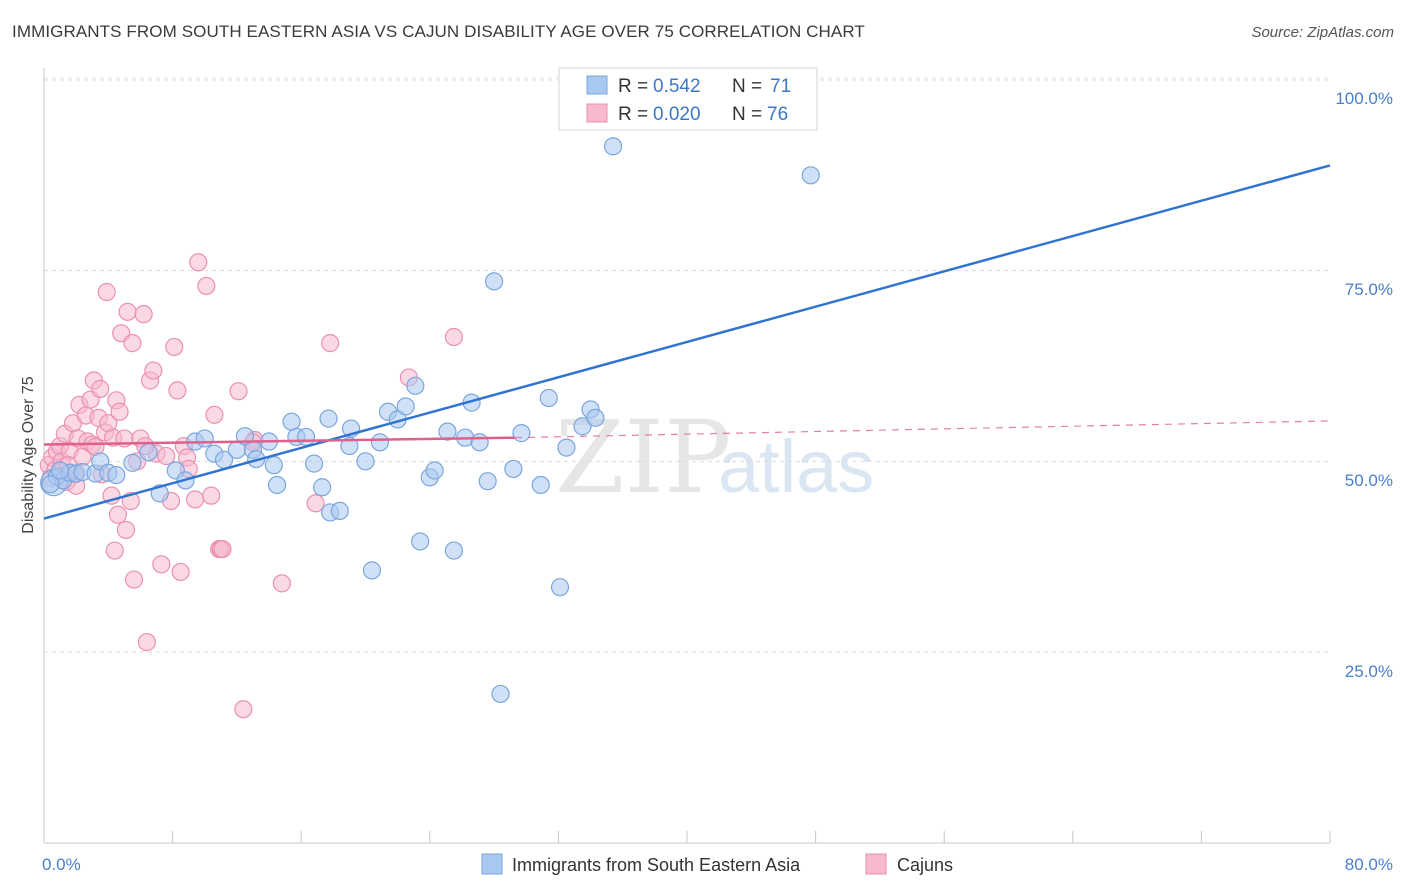 The height and width of the screenshot is (892, 1406). Describe the element at coordinates (279, 441) in the screenshot. I see `cajuns-trendline` at that location.